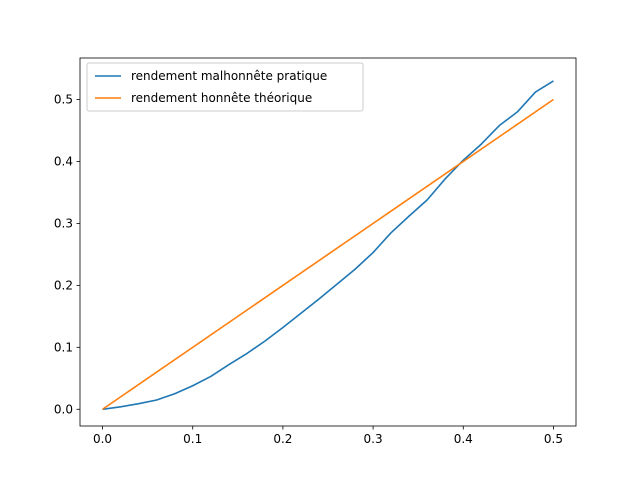 The image size is (639, 479). What do you see at coordinates (63, 285) in the screenshot?
I see `y-tick-label: 0.2` at bounding box center [63, 285].